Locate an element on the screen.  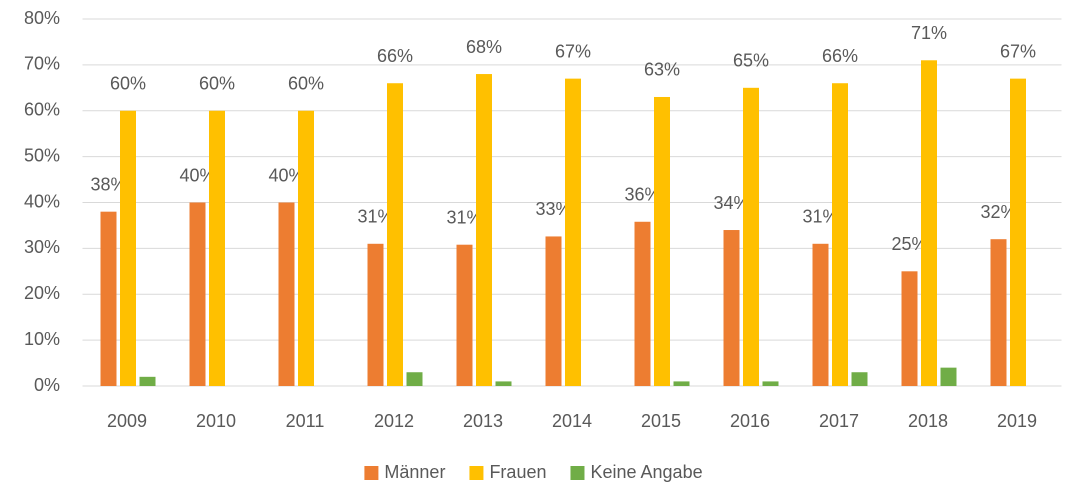
y-tick-label: 50% is located at coordinates (42, 155).